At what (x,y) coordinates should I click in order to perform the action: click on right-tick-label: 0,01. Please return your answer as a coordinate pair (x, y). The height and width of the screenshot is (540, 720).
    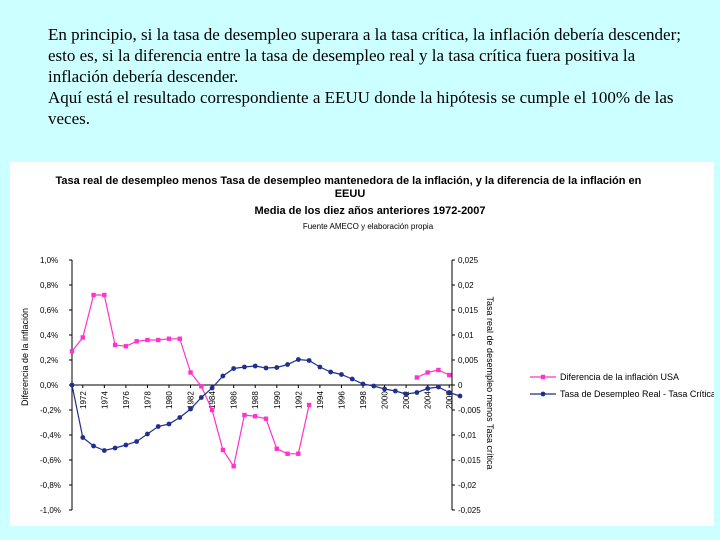
    Looking at the image, I should click on (466, 335).